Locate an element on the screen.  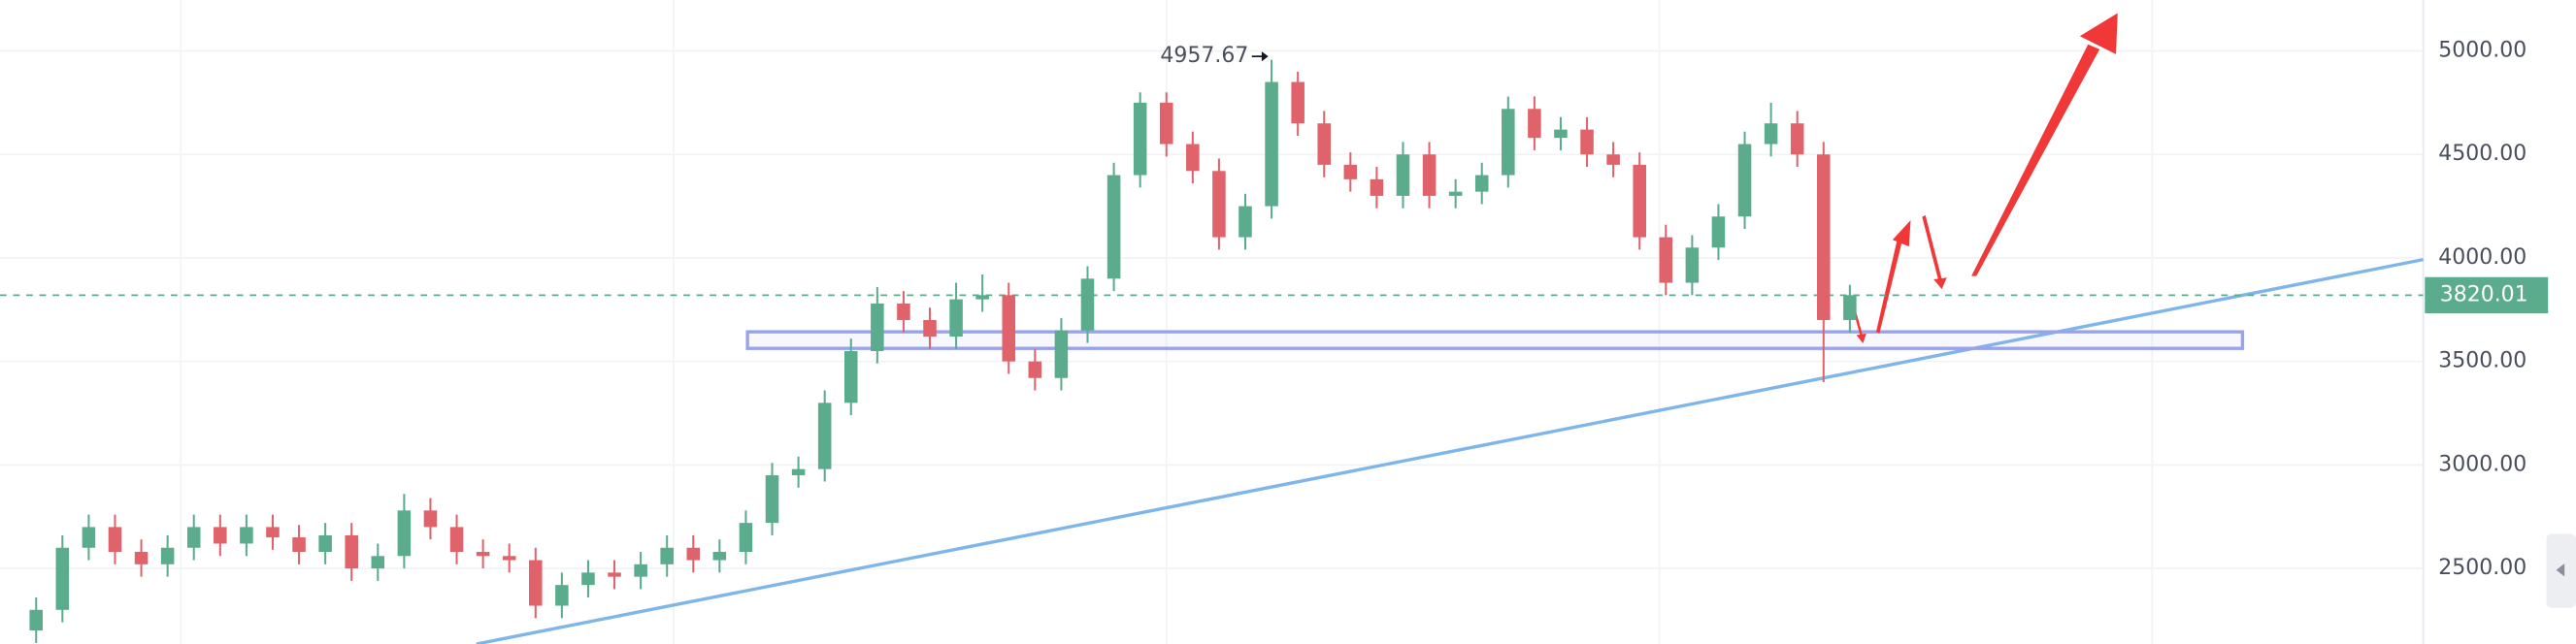
support-zone is located at coordinates (1495, 340).